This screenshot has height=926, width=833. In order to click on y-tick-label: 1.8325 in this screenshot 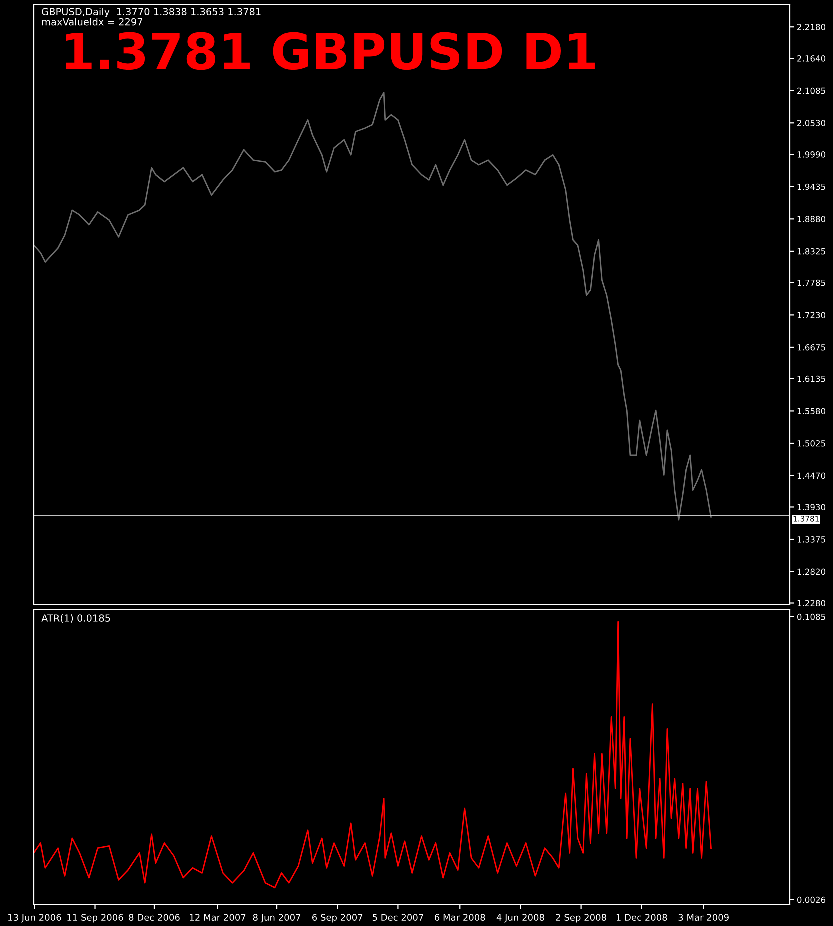, I will do `click(812, 251)`.